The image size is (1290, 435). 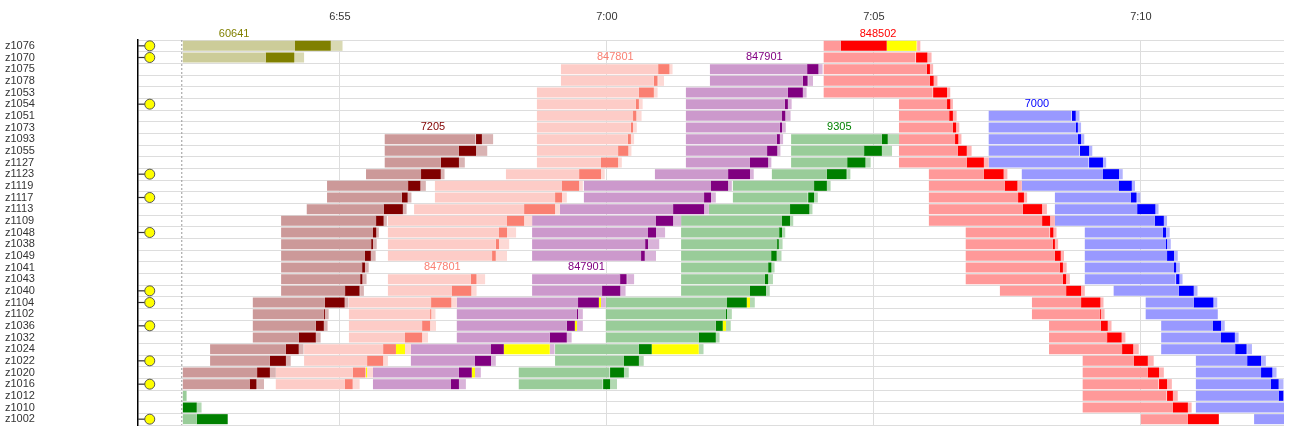 What do you see at coordinates (874, 16) in the screenshot?
I see `x-tick-label: 7:05` at bounding box center [874, 16].